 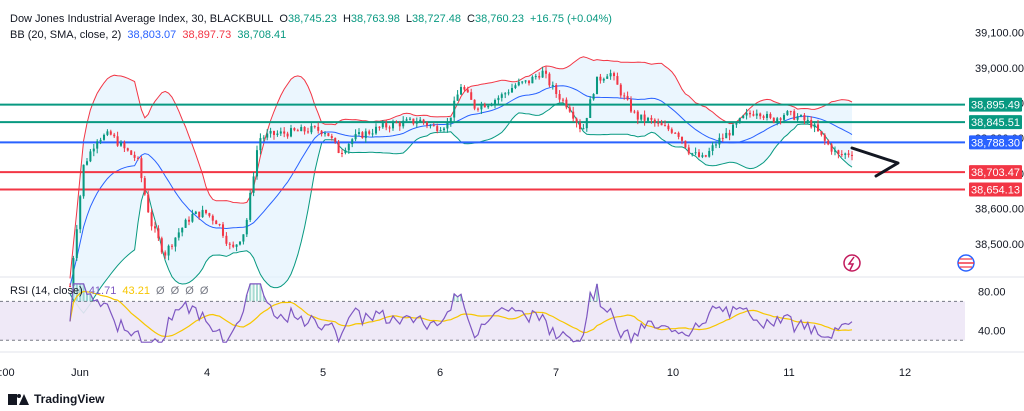 I want to click on time-tick-label: Jun, so click(x=80, y=373).